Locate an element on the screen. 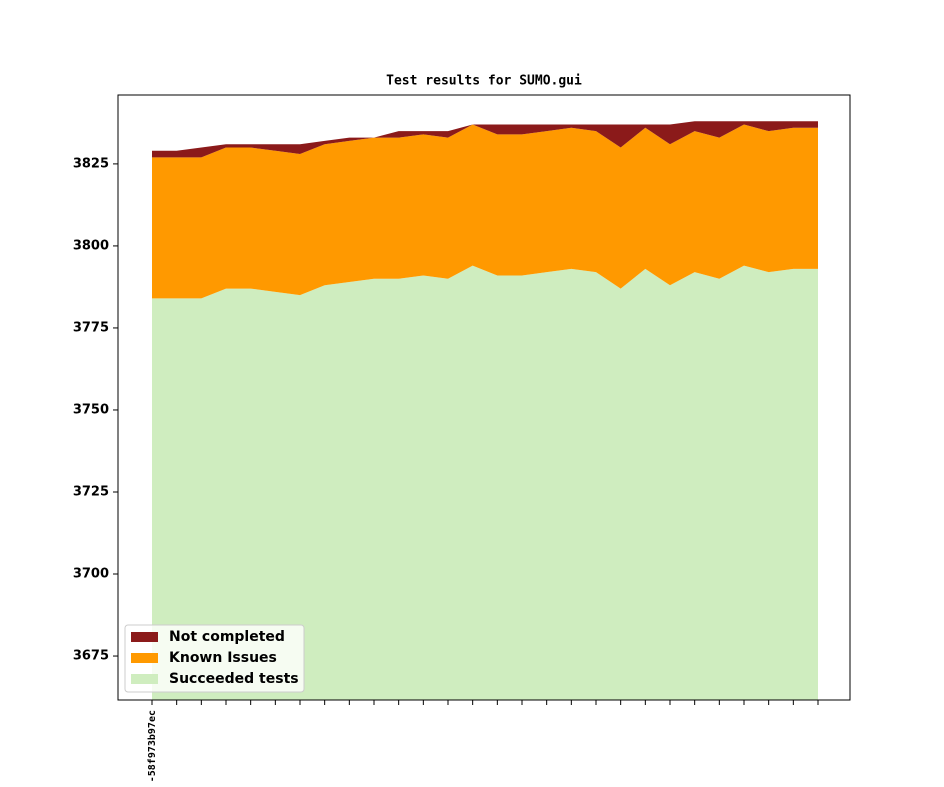 This screenshot has height=787, width=944. legend-box is located at coordinates (214, 658).